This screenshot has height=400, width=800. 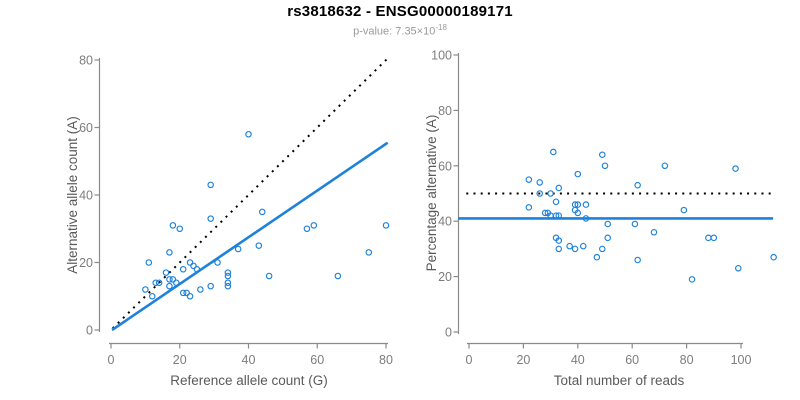 What do you see at coordinates (741, 360) in the screenshot?
I see `x-tick-label: 100` at bounding box center [741, 360].